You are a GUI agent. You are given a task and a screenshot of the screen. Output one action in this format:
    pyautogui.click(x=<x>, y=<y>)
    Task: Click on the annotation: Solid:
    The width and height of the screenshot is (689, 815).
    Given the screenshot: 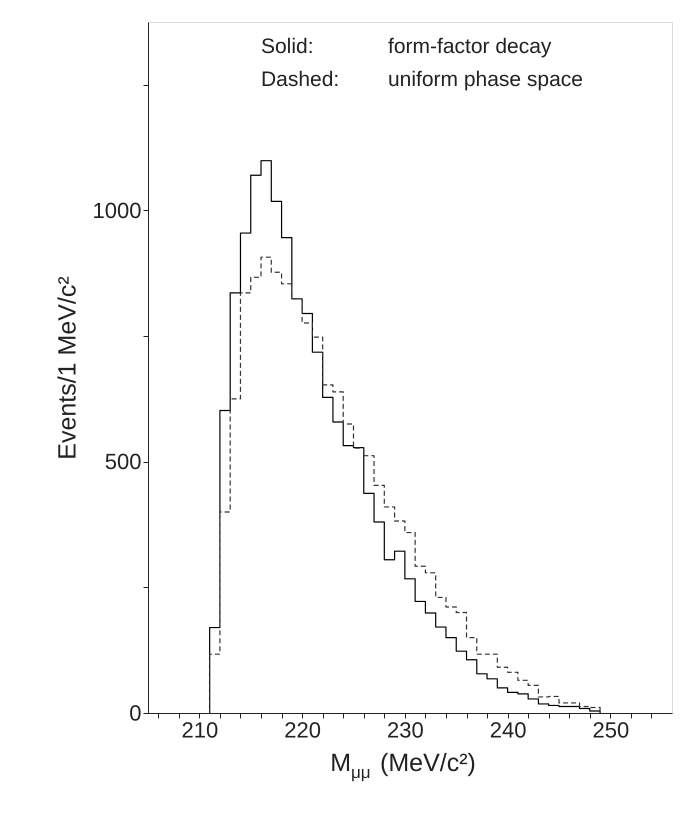 What is the action you would take?
    pyautogui.click(x=287, y=46)
    